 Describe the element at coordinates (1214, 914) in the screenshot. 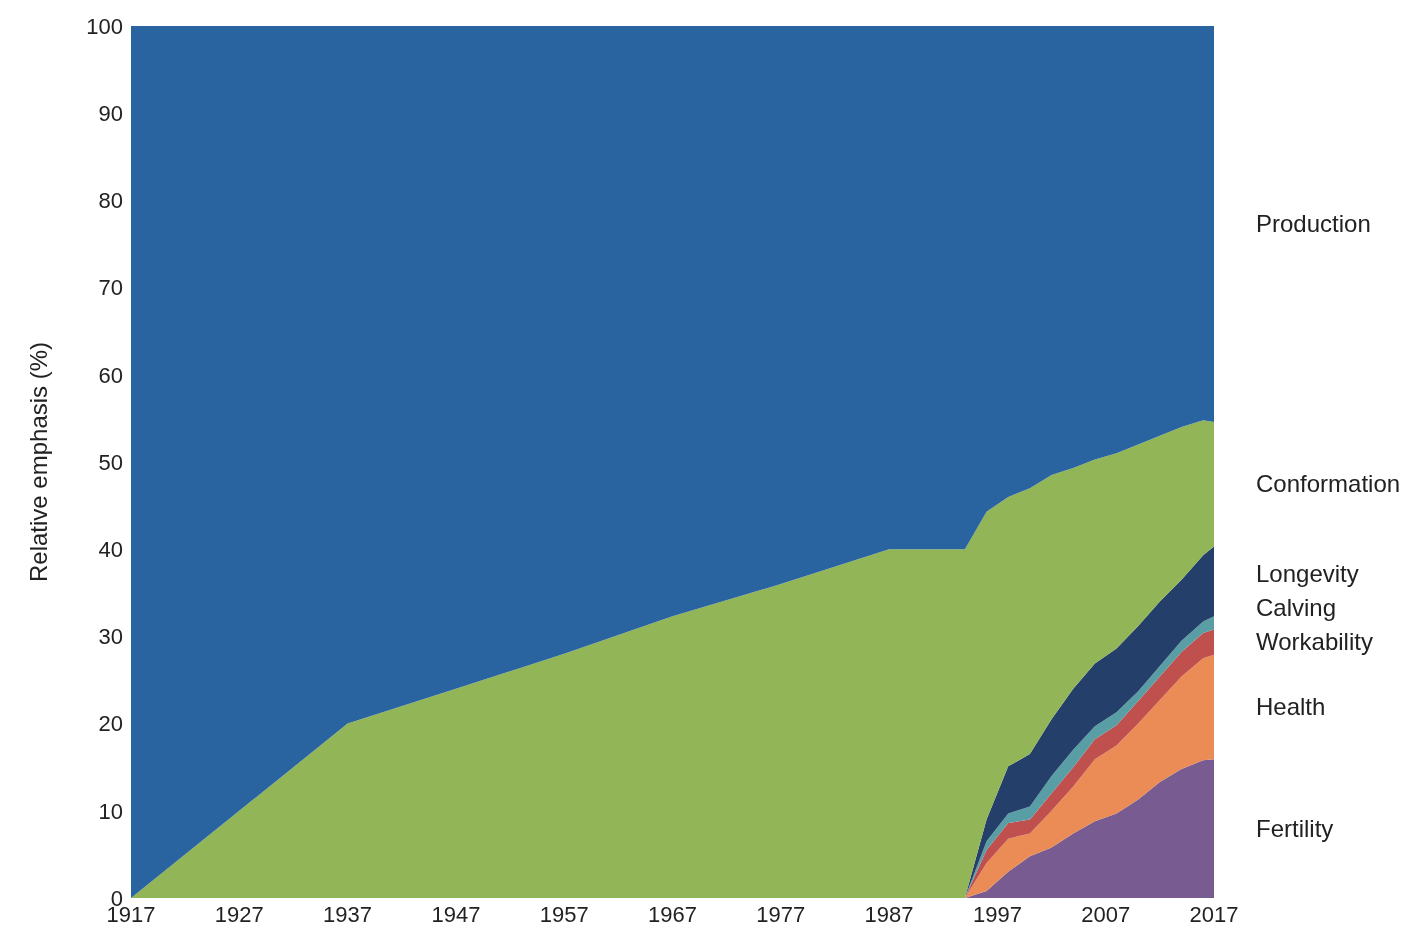

I see `x-tick-label: 2017` at that location.